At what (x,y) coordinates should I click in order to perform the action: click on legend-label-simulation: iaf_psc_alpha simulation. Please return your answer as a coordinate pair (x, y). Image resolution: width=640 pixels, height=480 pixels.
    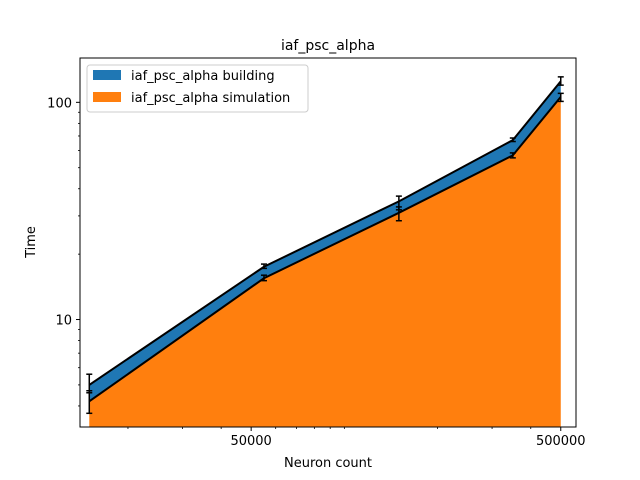
    Looking at the image, I should click on (210, 98).